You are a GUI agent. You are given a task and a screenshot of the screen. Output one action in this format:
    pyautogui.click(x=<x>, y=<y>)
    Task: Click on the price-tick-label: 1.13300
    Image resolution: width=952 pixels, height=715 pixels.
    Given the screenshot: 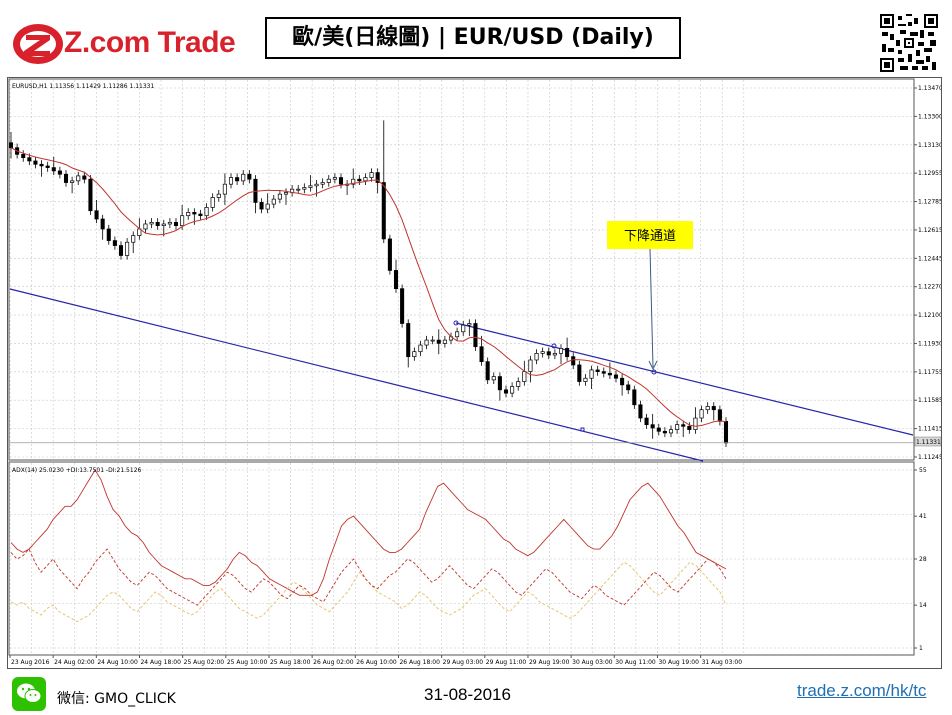 What is the action you would take?
    pyautogui.click(x=929, y=116)
    